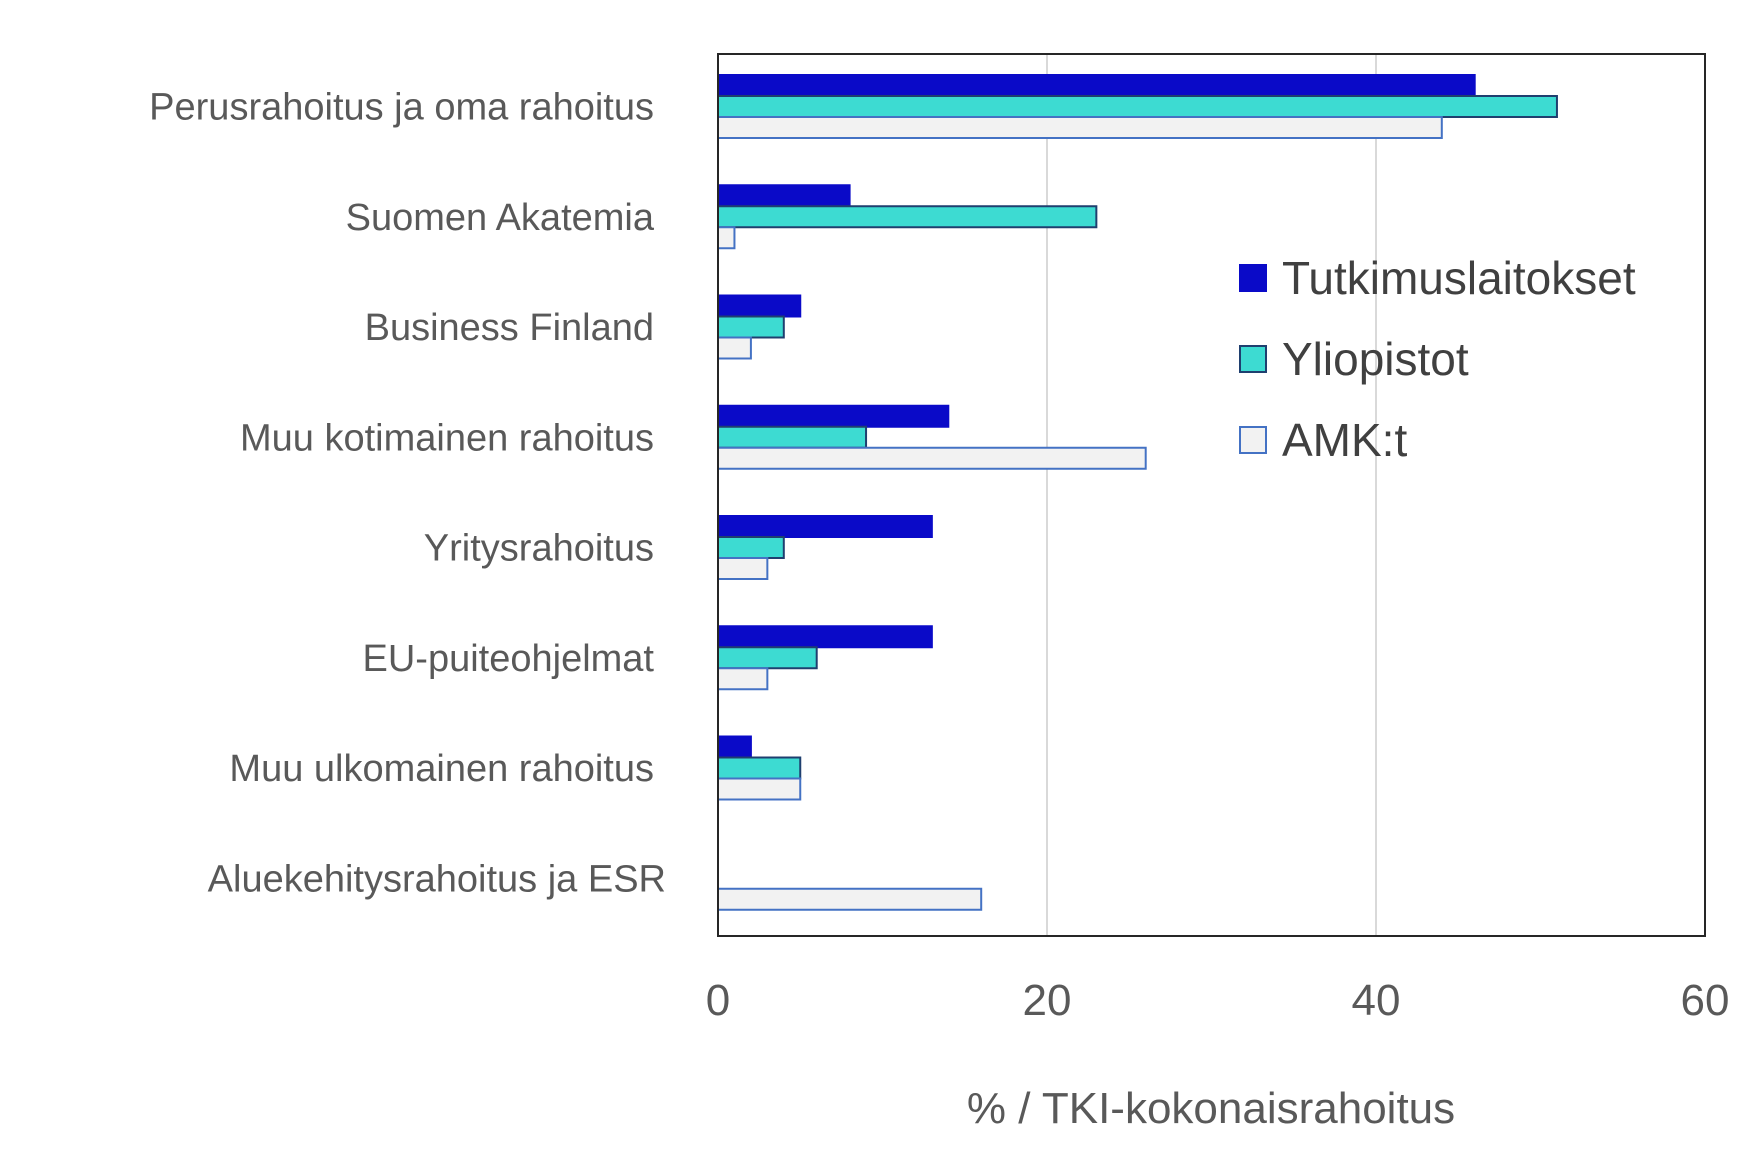 This screenshot has height=1164, width=1756. What do you see at coordinates (1705, 1000) in the screenshot?
I see `x-tick-label: 60` at bounding box center [1705, 1000].